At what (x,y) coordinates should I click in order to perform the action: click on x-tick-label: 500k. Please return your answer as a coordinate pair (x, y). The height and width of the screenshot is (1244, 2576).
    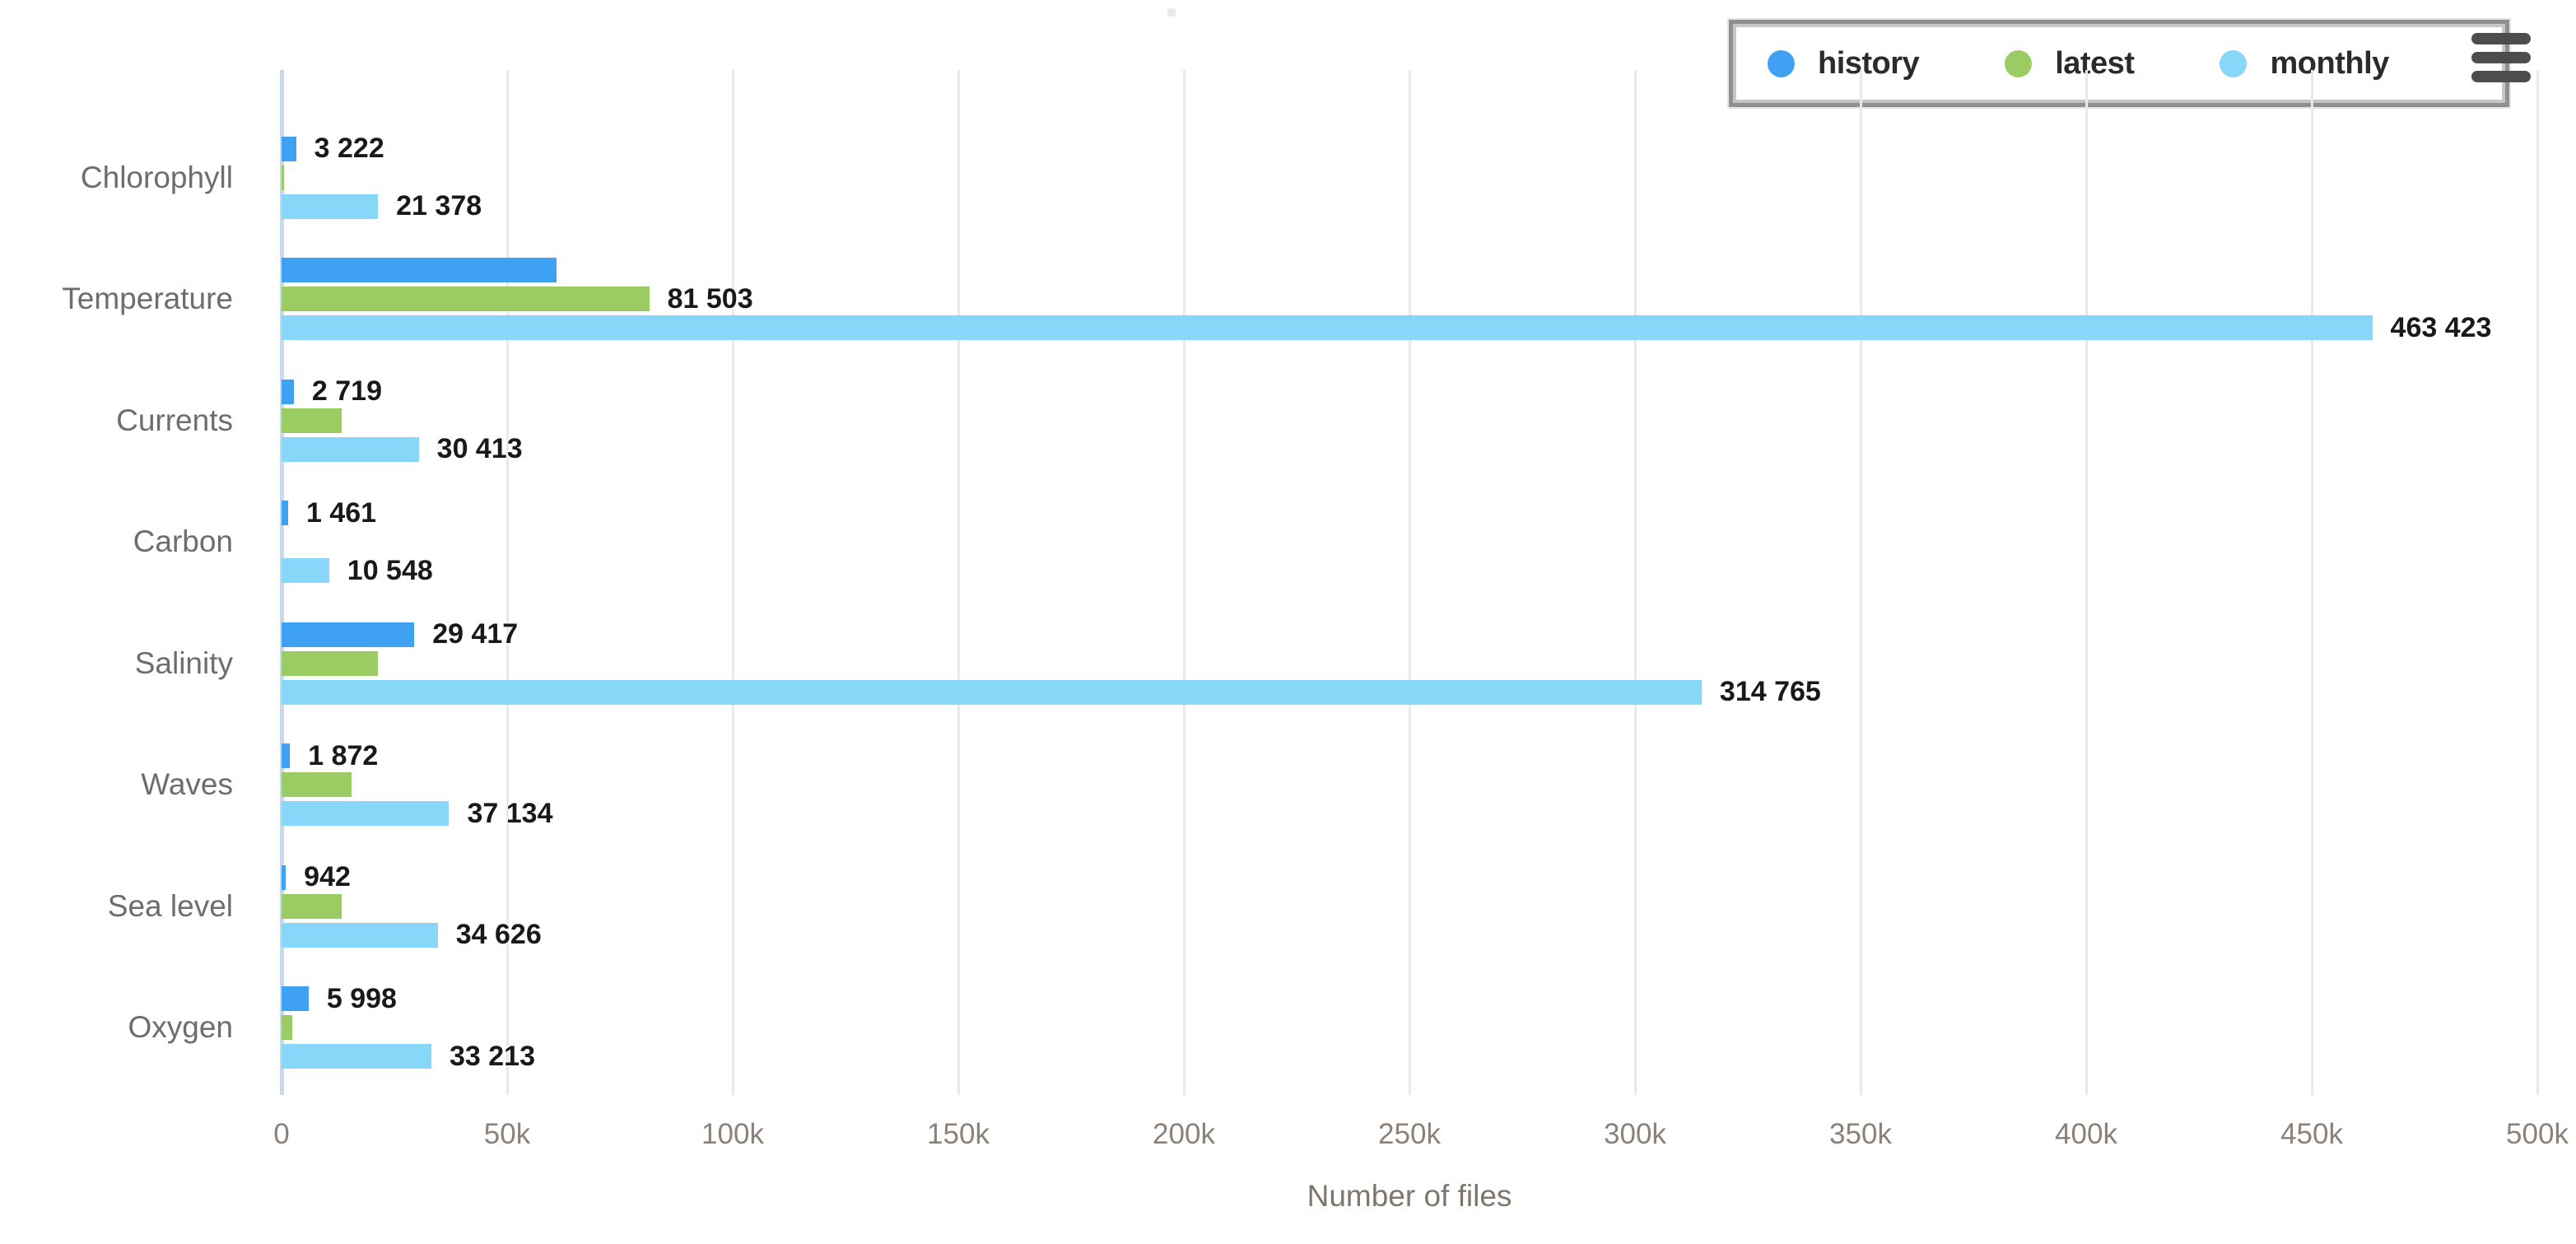
    Looking at the image, I should click on (2537, 1134).